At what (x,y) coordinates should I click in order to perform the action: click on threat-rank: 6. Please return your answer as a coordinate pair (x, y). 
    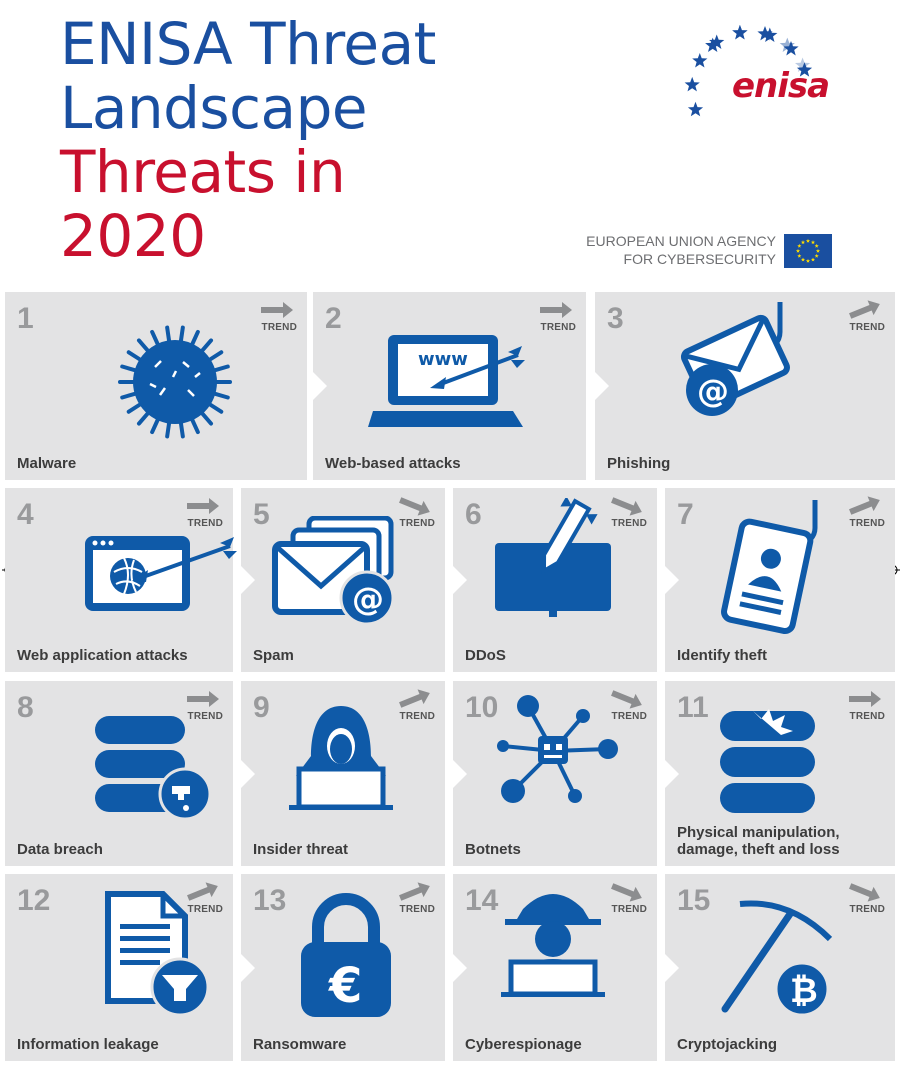
    Looking at the image, I should click on (473, 514).